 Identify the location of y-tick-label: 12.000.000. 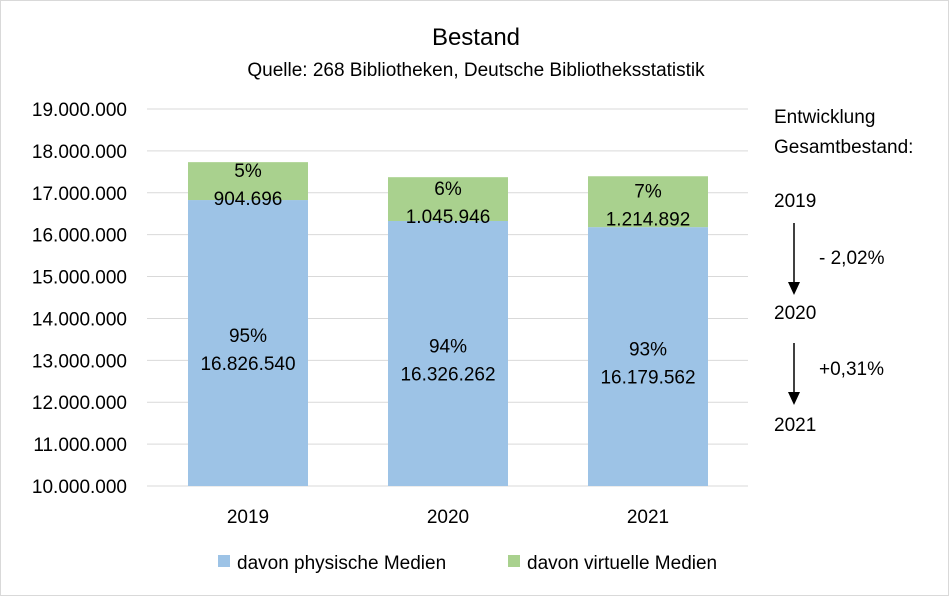
(79, 403).